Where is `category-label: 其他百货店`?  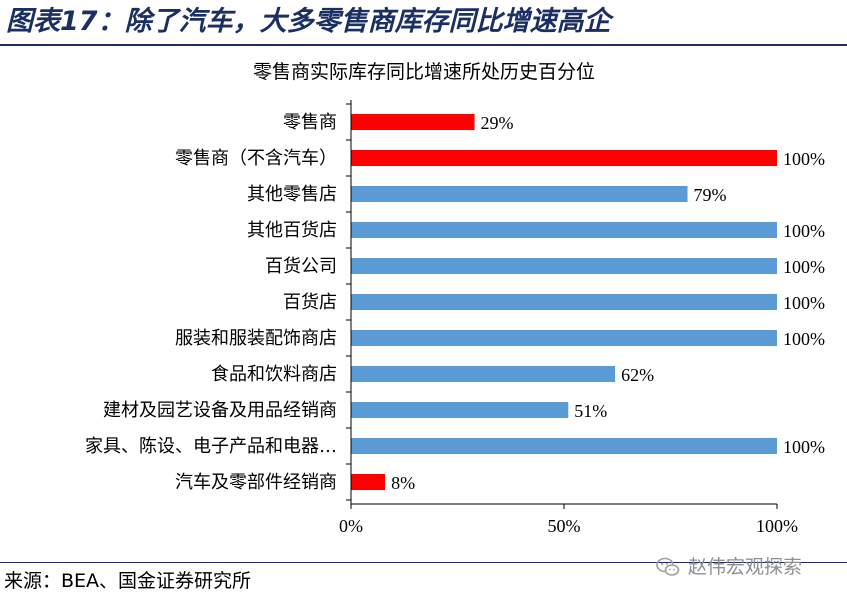 category-label: 其他百货店 is located at coordinates (292, 230).